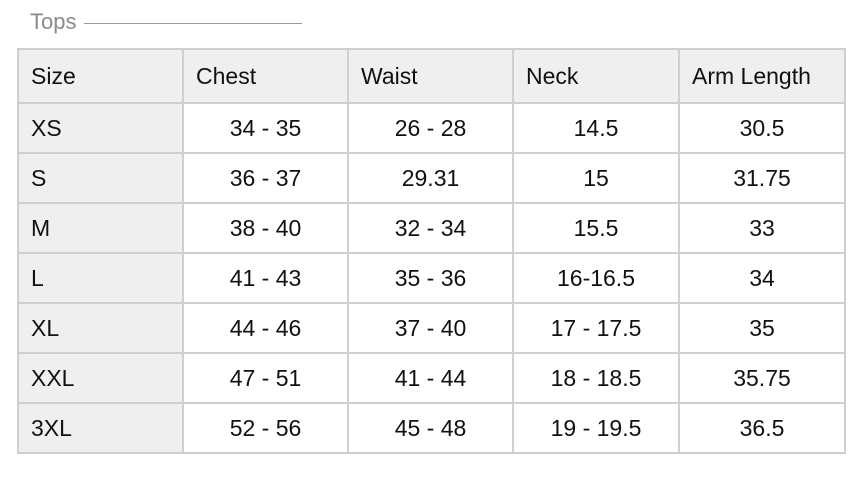  Describe the element at coordinates (265, 428) in the screenshot. I see `chest-cell: 52 - 56` at that location.